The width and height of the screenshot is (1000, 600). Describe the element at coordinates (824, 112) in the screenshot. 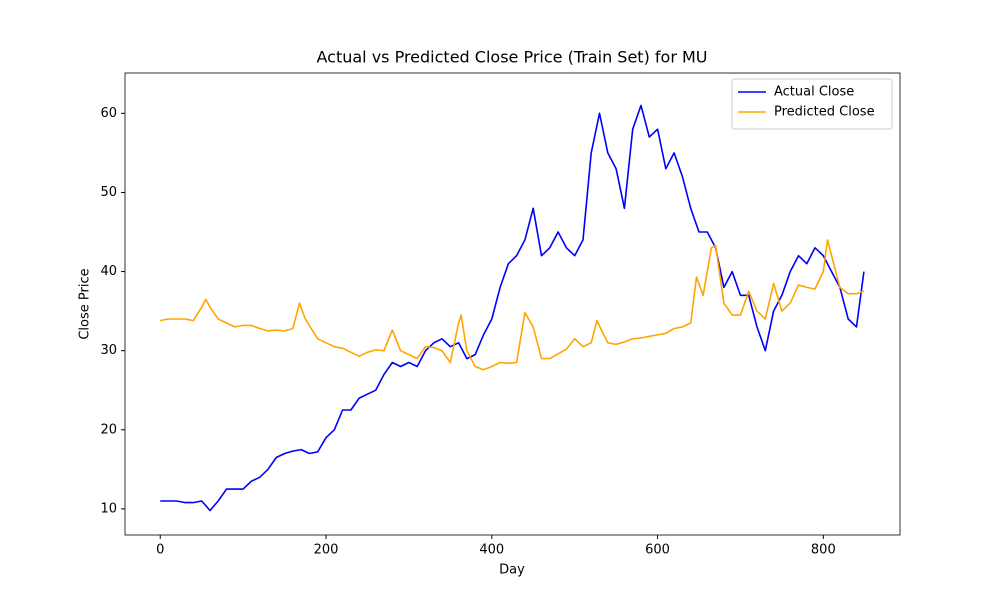

I see `legend-label: Predicted Close` at that location.